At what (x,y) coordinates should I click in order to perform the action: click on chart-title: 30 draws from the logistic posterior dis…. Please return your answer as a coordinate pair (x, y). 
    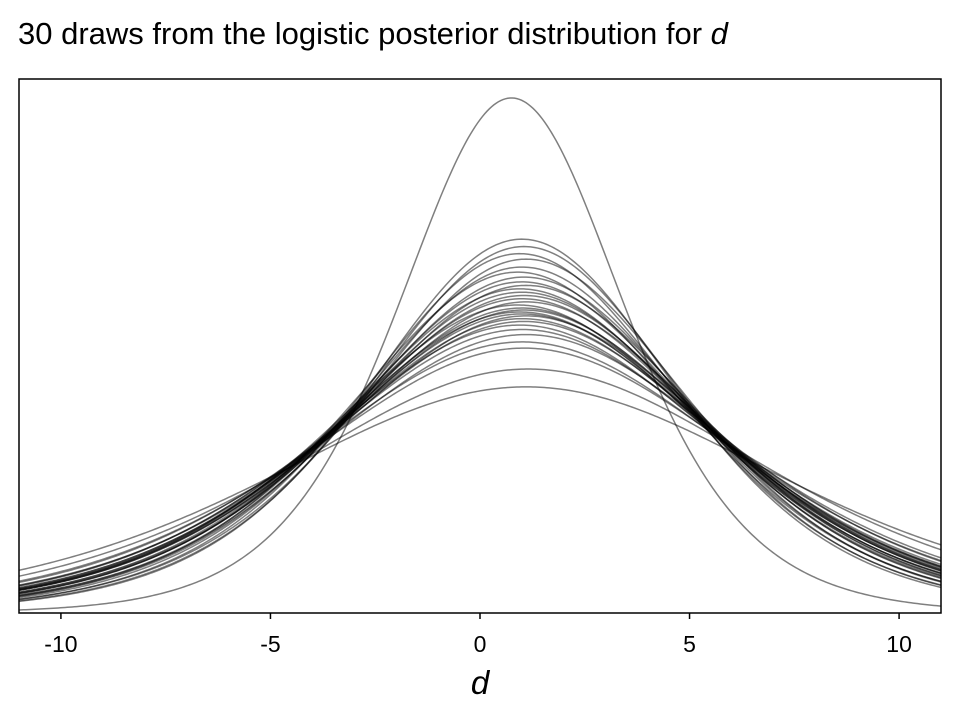
    Looking at the image, I should click on (374, 33).